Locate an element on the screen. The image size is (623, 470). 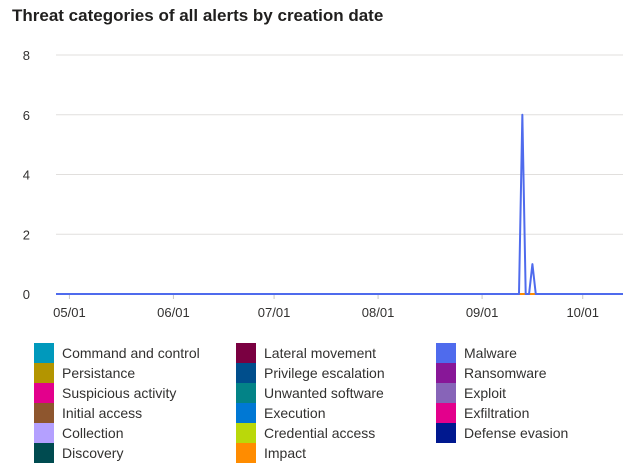
x-tick-label: 06/01 is located at coordinates (173, 312).